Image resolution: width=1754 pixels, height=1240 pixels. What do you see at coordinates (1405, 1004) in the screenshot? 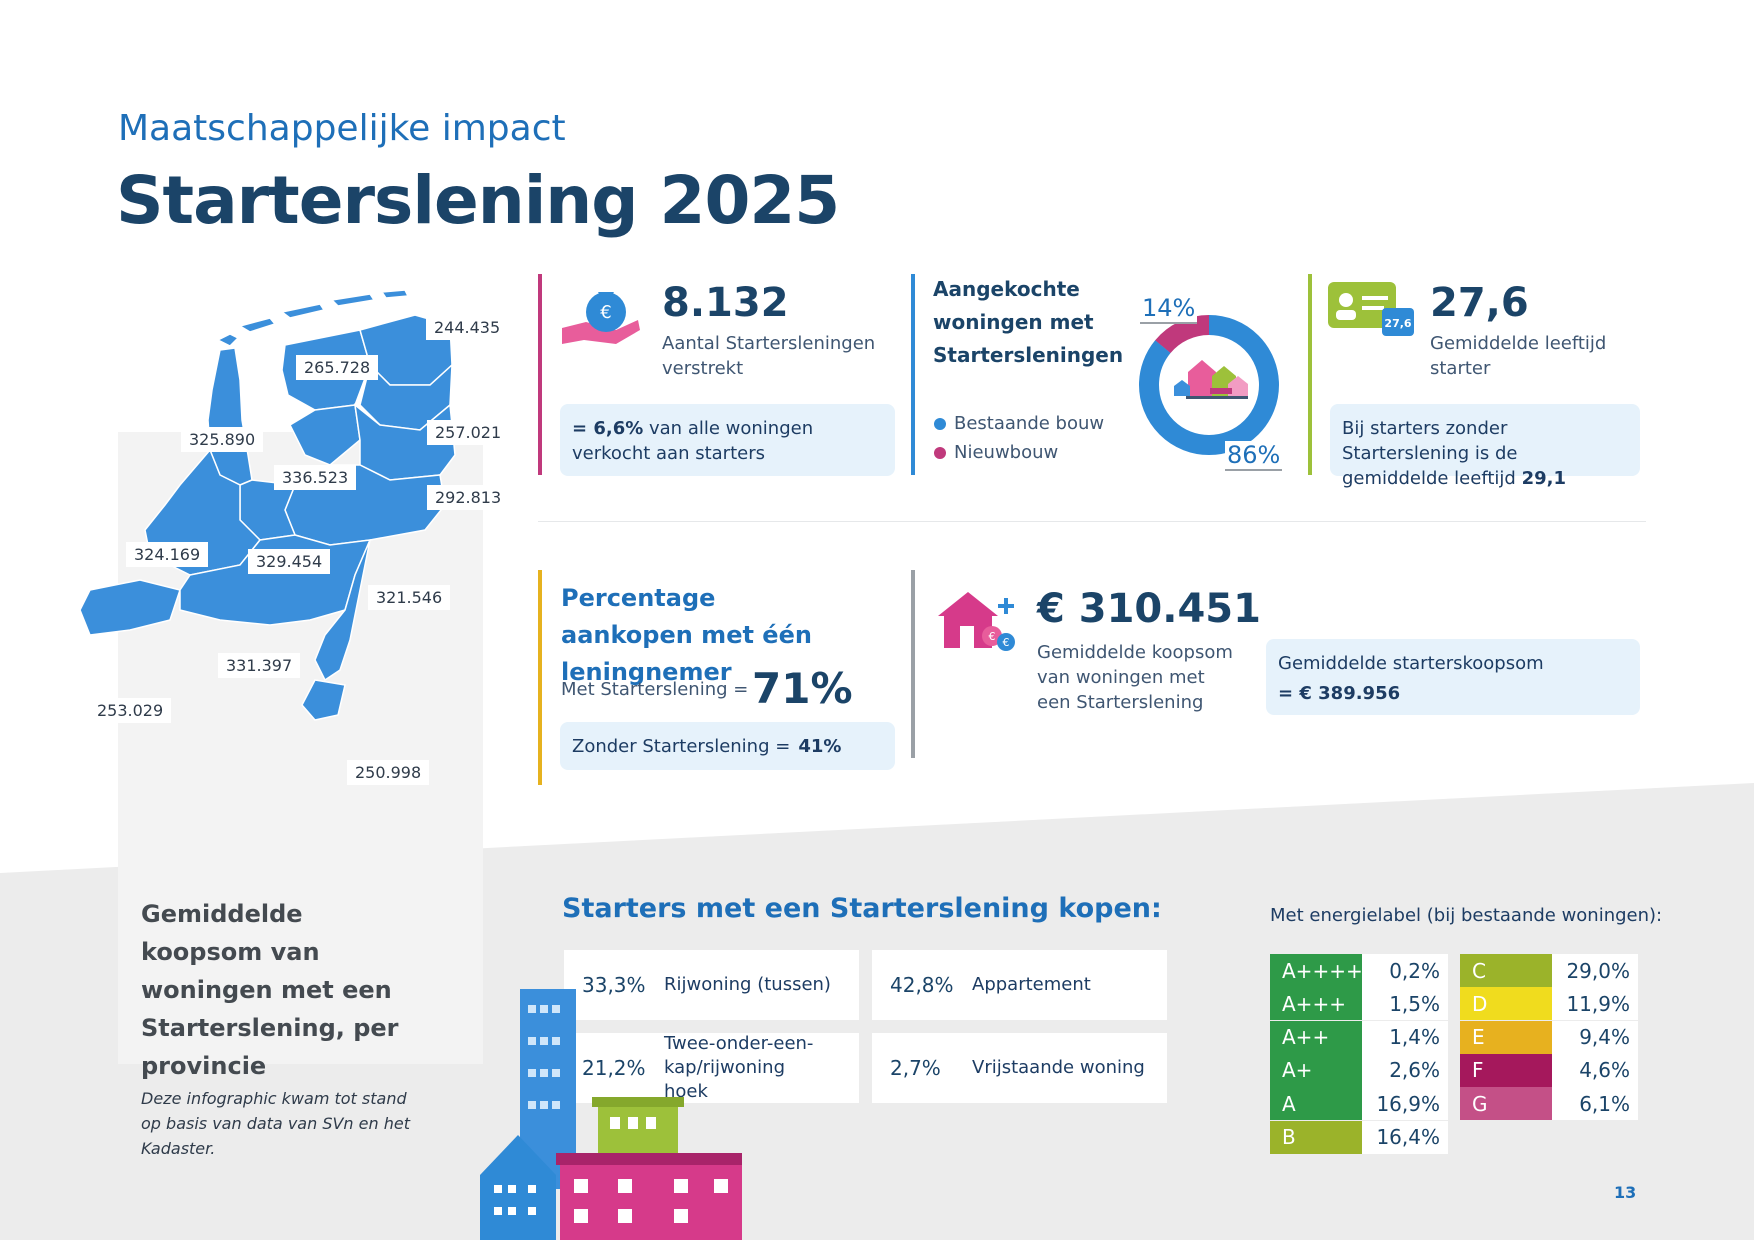
I see `energy-value: 1,5%` at bounding box center [1405, 1004].